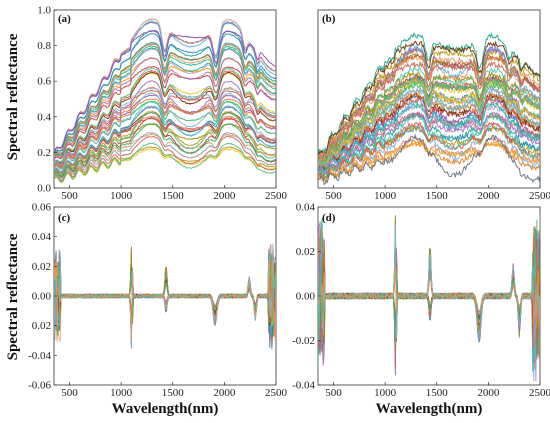 This screenshot has width=550, height=423. Describe the element at coordinates (329, 19) in the screenshot. I see `panel-b-tag: (b)` at that location.